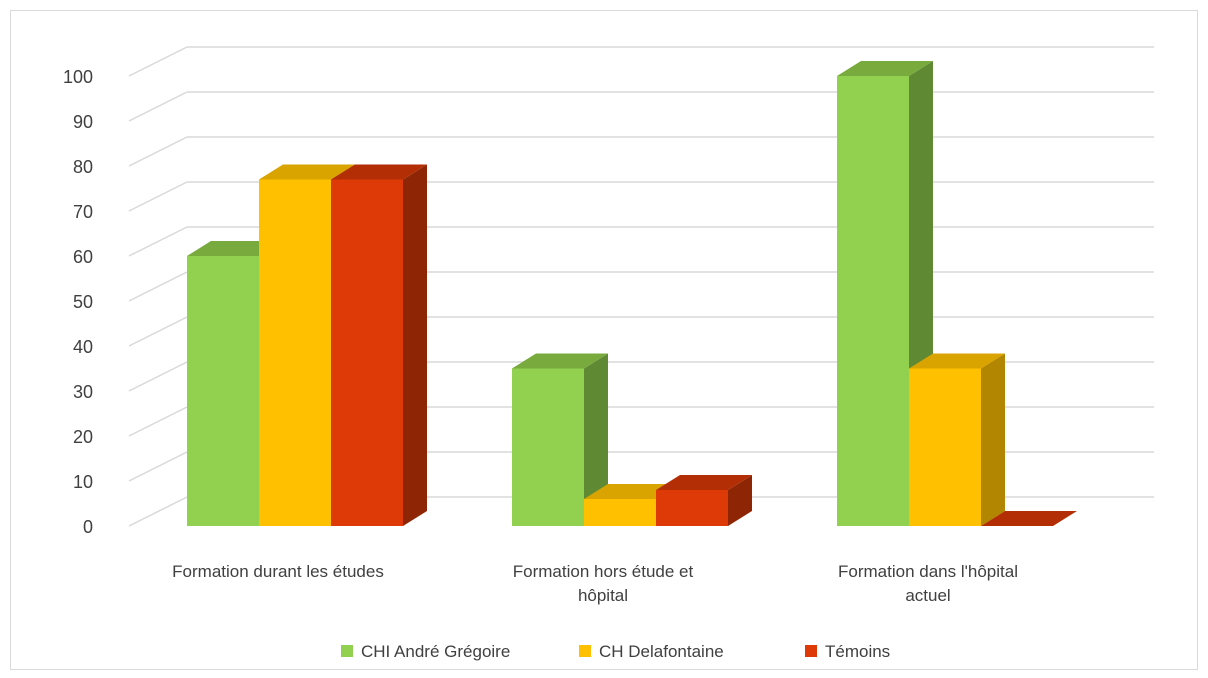 This screenshot has width=1208, height=678. What do you see at coordinates (661, 651) in the screenshot?
I see `legend-label: CH Delafontaine` at bounding box center [661, 651].